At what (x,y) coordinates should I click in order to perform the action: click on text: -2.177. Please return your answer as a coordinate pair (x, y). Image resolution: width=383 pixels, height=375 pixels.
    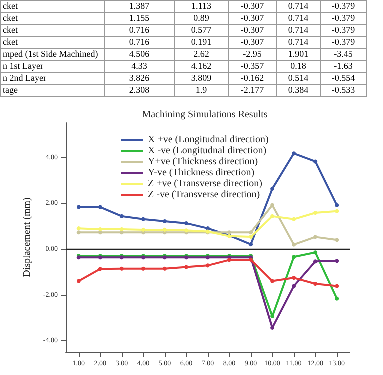
    Looking at the image, I should click on (252, 90).